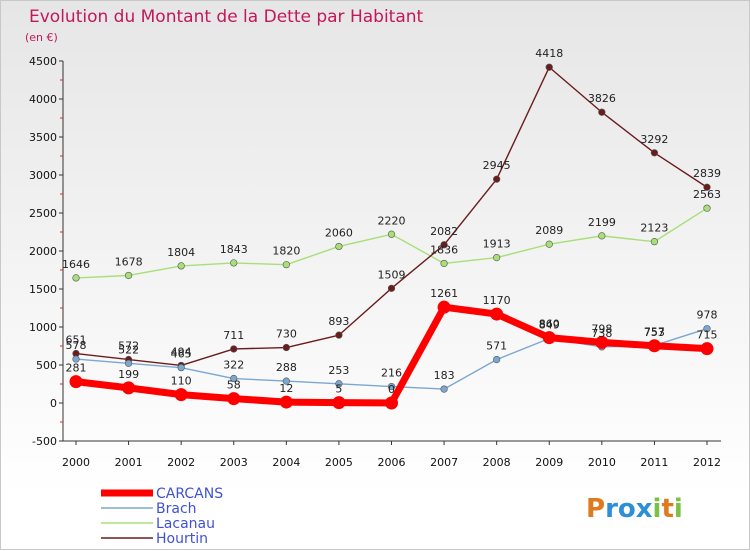 The image size is (750, 551). Describe the element at coordinates (286, 367) in the screenshot. I see `data-label-brach: 288` at that location.